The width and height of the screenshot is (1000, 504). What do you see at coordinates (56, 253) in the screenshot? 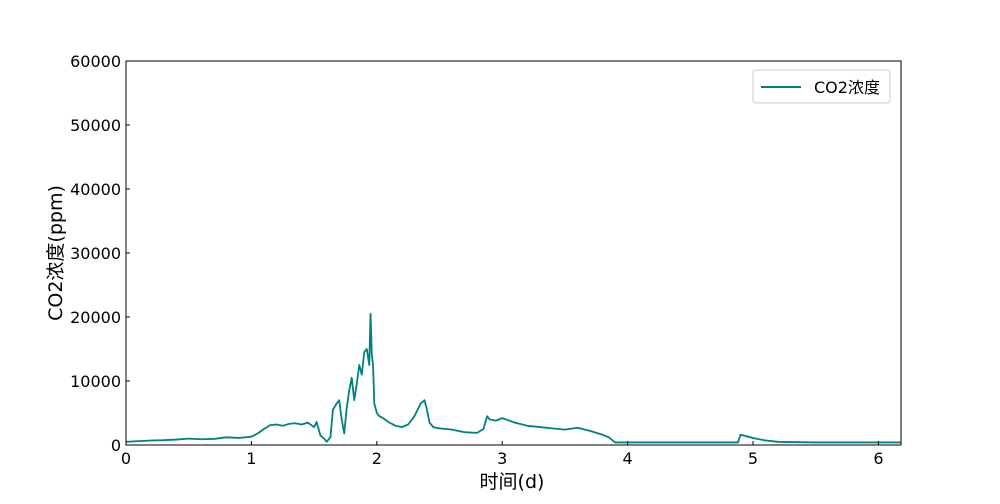
I see `y-axis-label: CO2浓度(ppm)` at bounding box center [56, 253].